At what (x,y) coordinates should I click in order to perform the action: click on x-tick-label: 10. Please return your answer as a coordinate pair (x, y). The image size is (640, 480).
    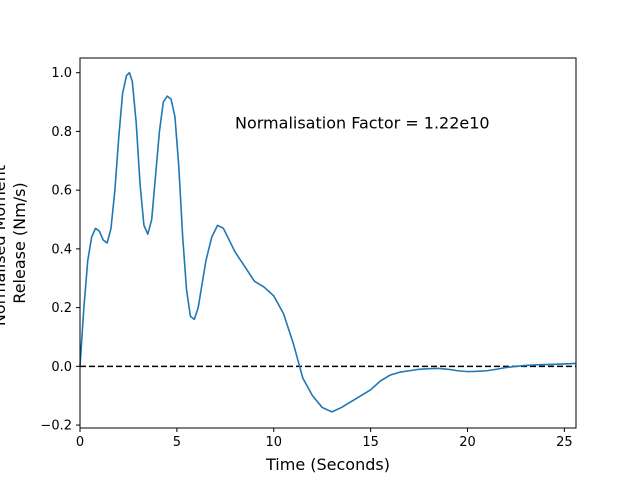
    Looking at the image, I should click on (273, 442).